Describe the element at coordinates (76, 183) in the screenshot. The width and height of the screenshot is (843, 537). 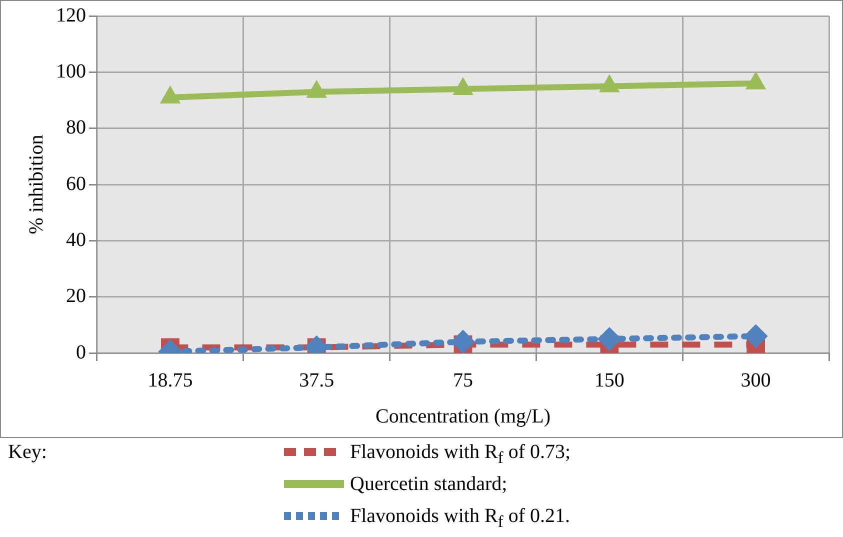
I see `y-tick-label: 60` at that location.